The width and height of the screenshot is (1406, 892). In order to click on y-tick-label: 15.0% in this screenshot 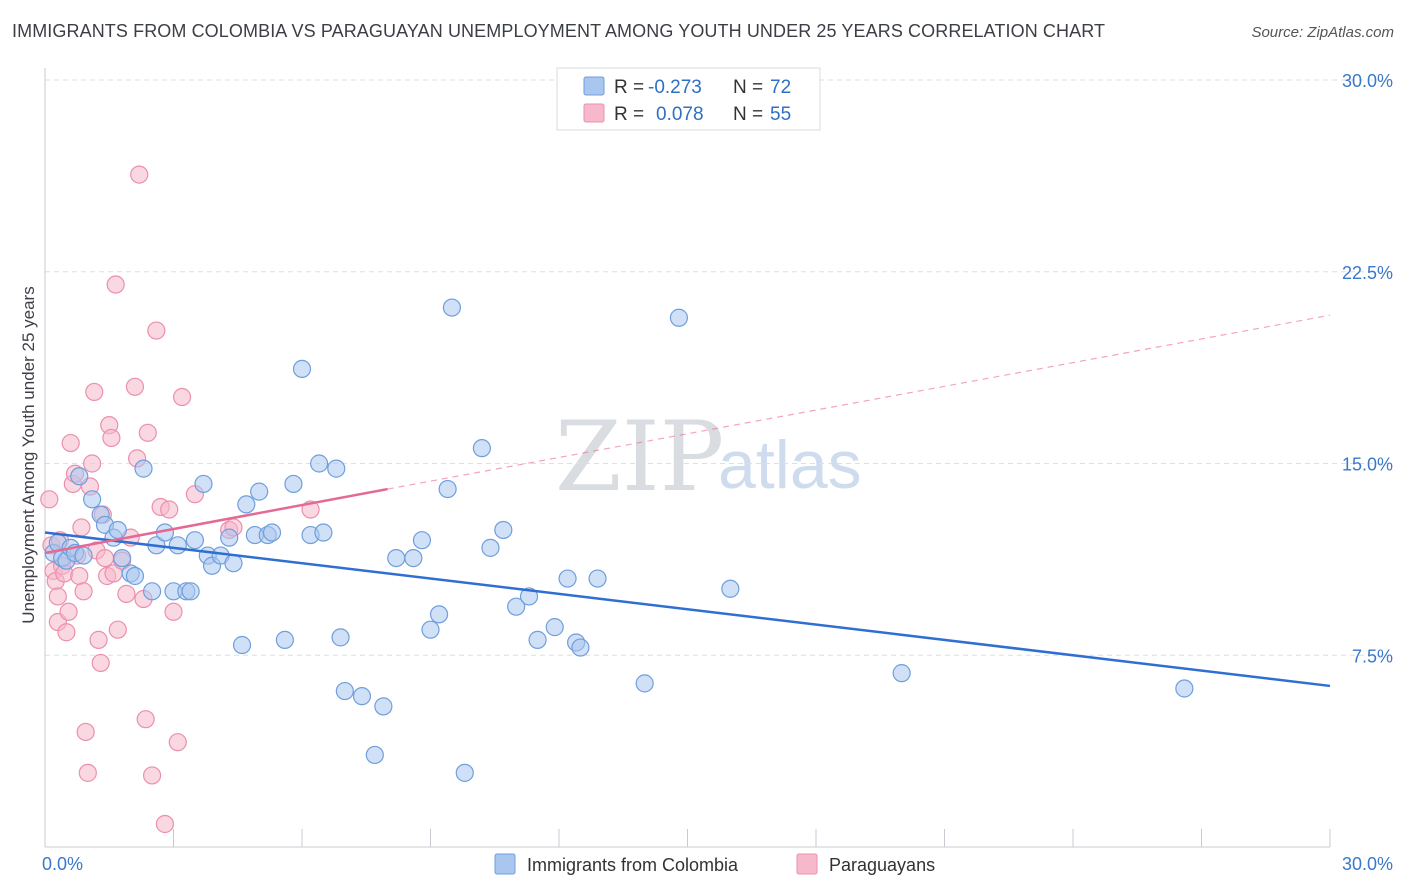, I will do `click(1367, 465)`.